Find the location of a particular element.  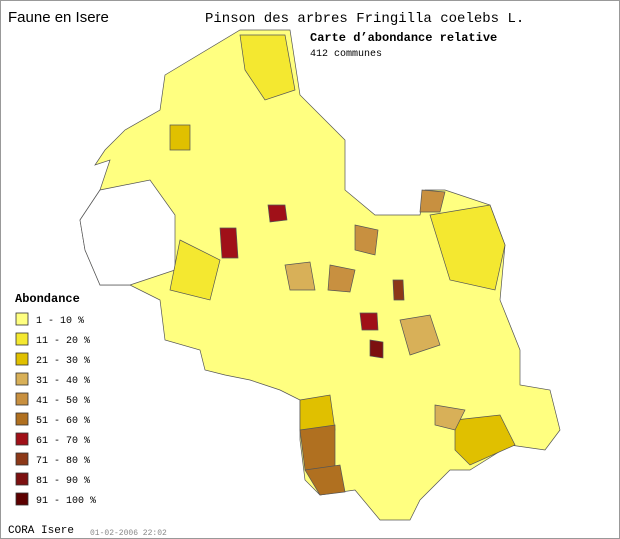

legend-label: 61 - 70 % is located at coordinates (63, 441).